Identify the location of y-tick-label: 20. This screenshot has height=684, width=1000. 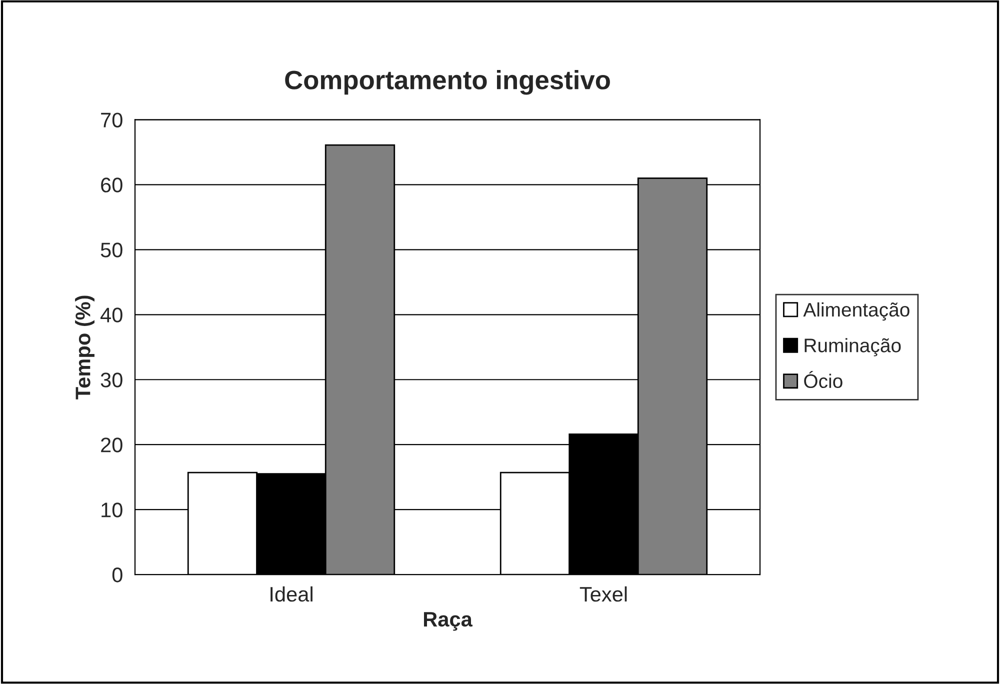
(111, 445).